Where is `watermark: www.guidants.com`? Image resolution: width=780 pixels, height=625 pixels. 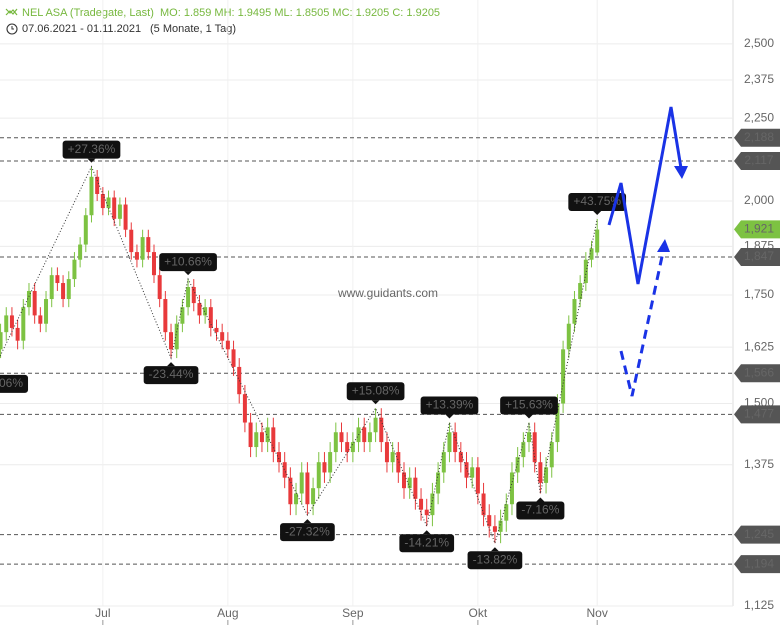 watermark: www.guidants.com is located at coordinates (387, 293).